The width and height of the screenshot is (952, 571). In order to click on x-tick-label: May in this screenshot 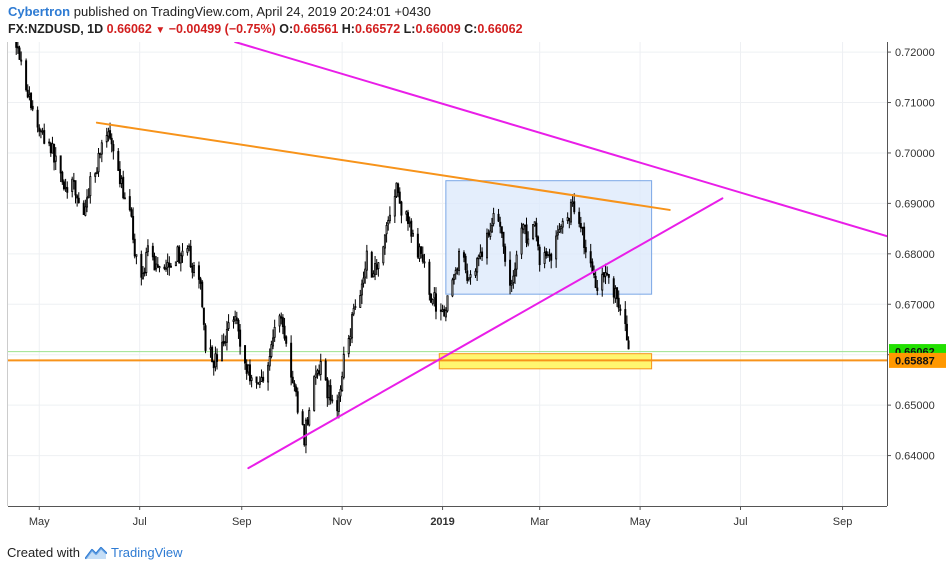, I will do `click(39, 522)`.